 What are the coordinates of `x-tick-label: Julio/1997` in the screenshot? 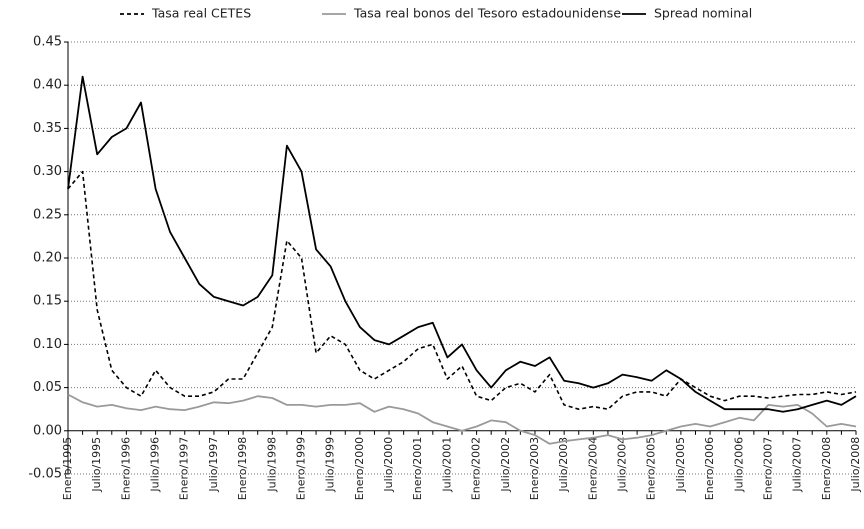 It's located at (213, 465).